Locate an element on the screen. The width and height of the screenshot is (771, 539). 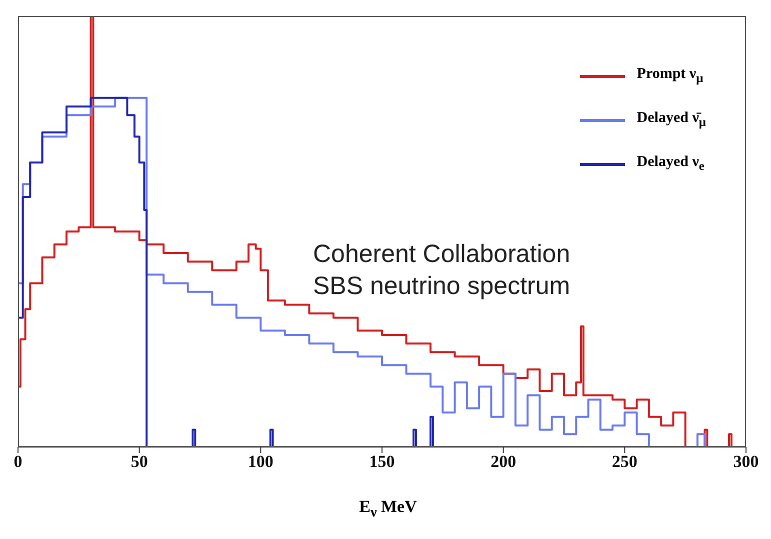
legend-label: Delayed ν̄$_{μ}$ is located at coordinates (671, 120).